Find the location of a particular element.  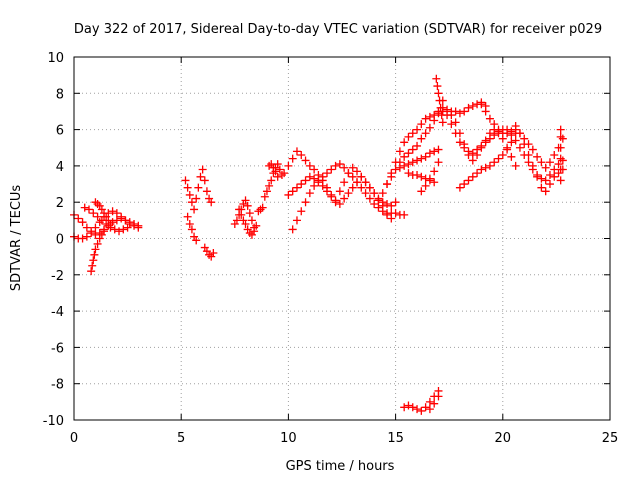

x-axis-label: GPS time / hours is located at coordinates (340, 466).